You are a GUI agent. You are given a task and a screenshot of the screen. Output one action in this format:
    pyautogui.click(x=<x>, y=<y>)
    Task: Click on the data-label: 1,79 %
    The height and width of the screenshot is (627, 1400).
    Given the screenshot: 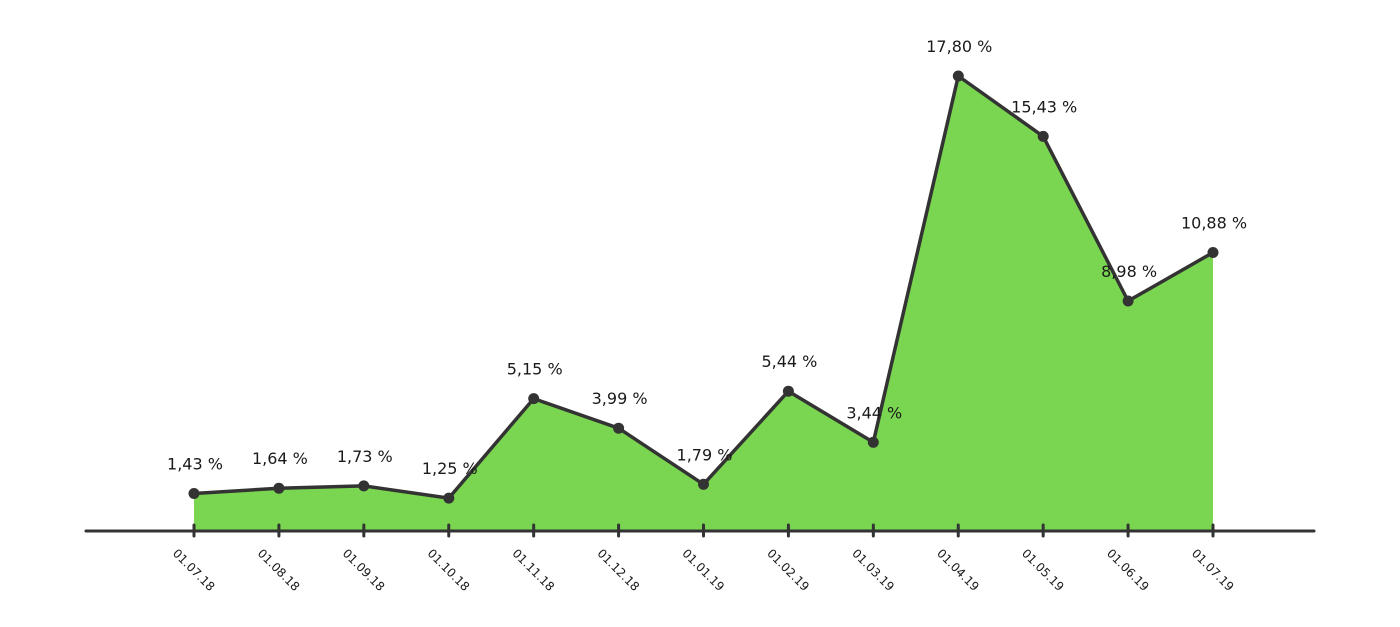 What is the action you would take?
    pyautogui.click(x=705, y=454)
    